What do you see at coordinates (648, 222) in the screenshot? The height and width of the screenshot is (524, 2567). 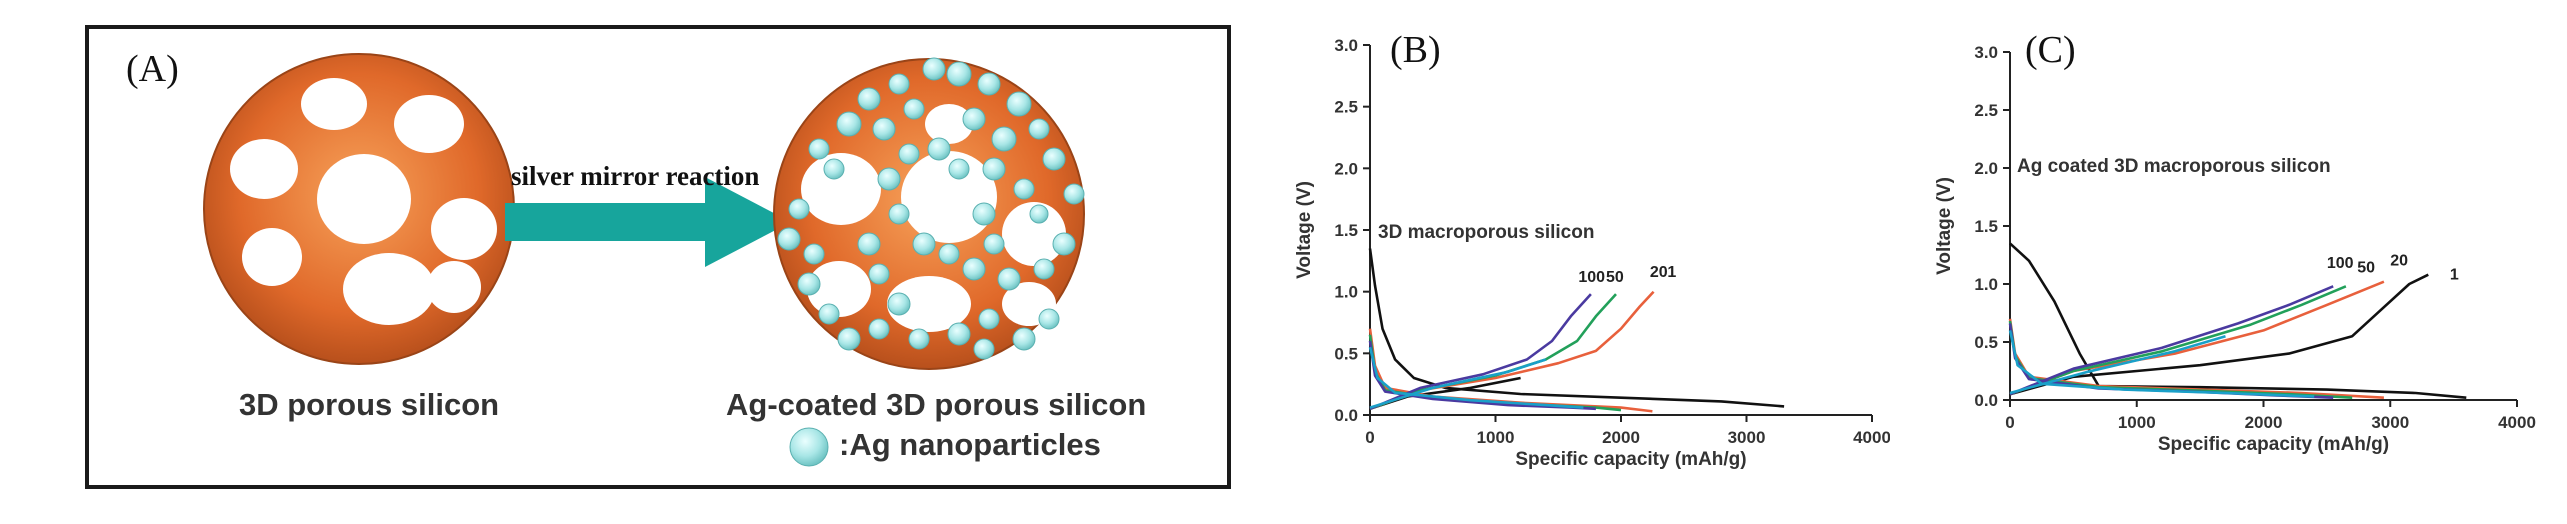 I see `reaction-arrow` at bounding box center [648, 222].